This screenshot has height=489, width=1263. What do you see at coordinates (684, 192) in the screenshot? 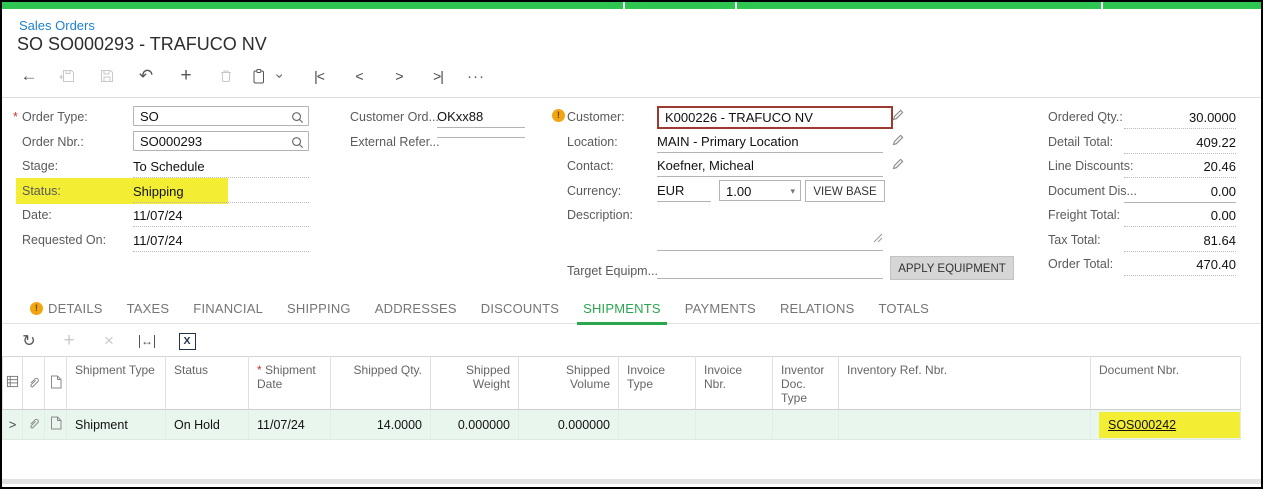
I see `currency-code-input: EUR` at bounding box center [684, 192].